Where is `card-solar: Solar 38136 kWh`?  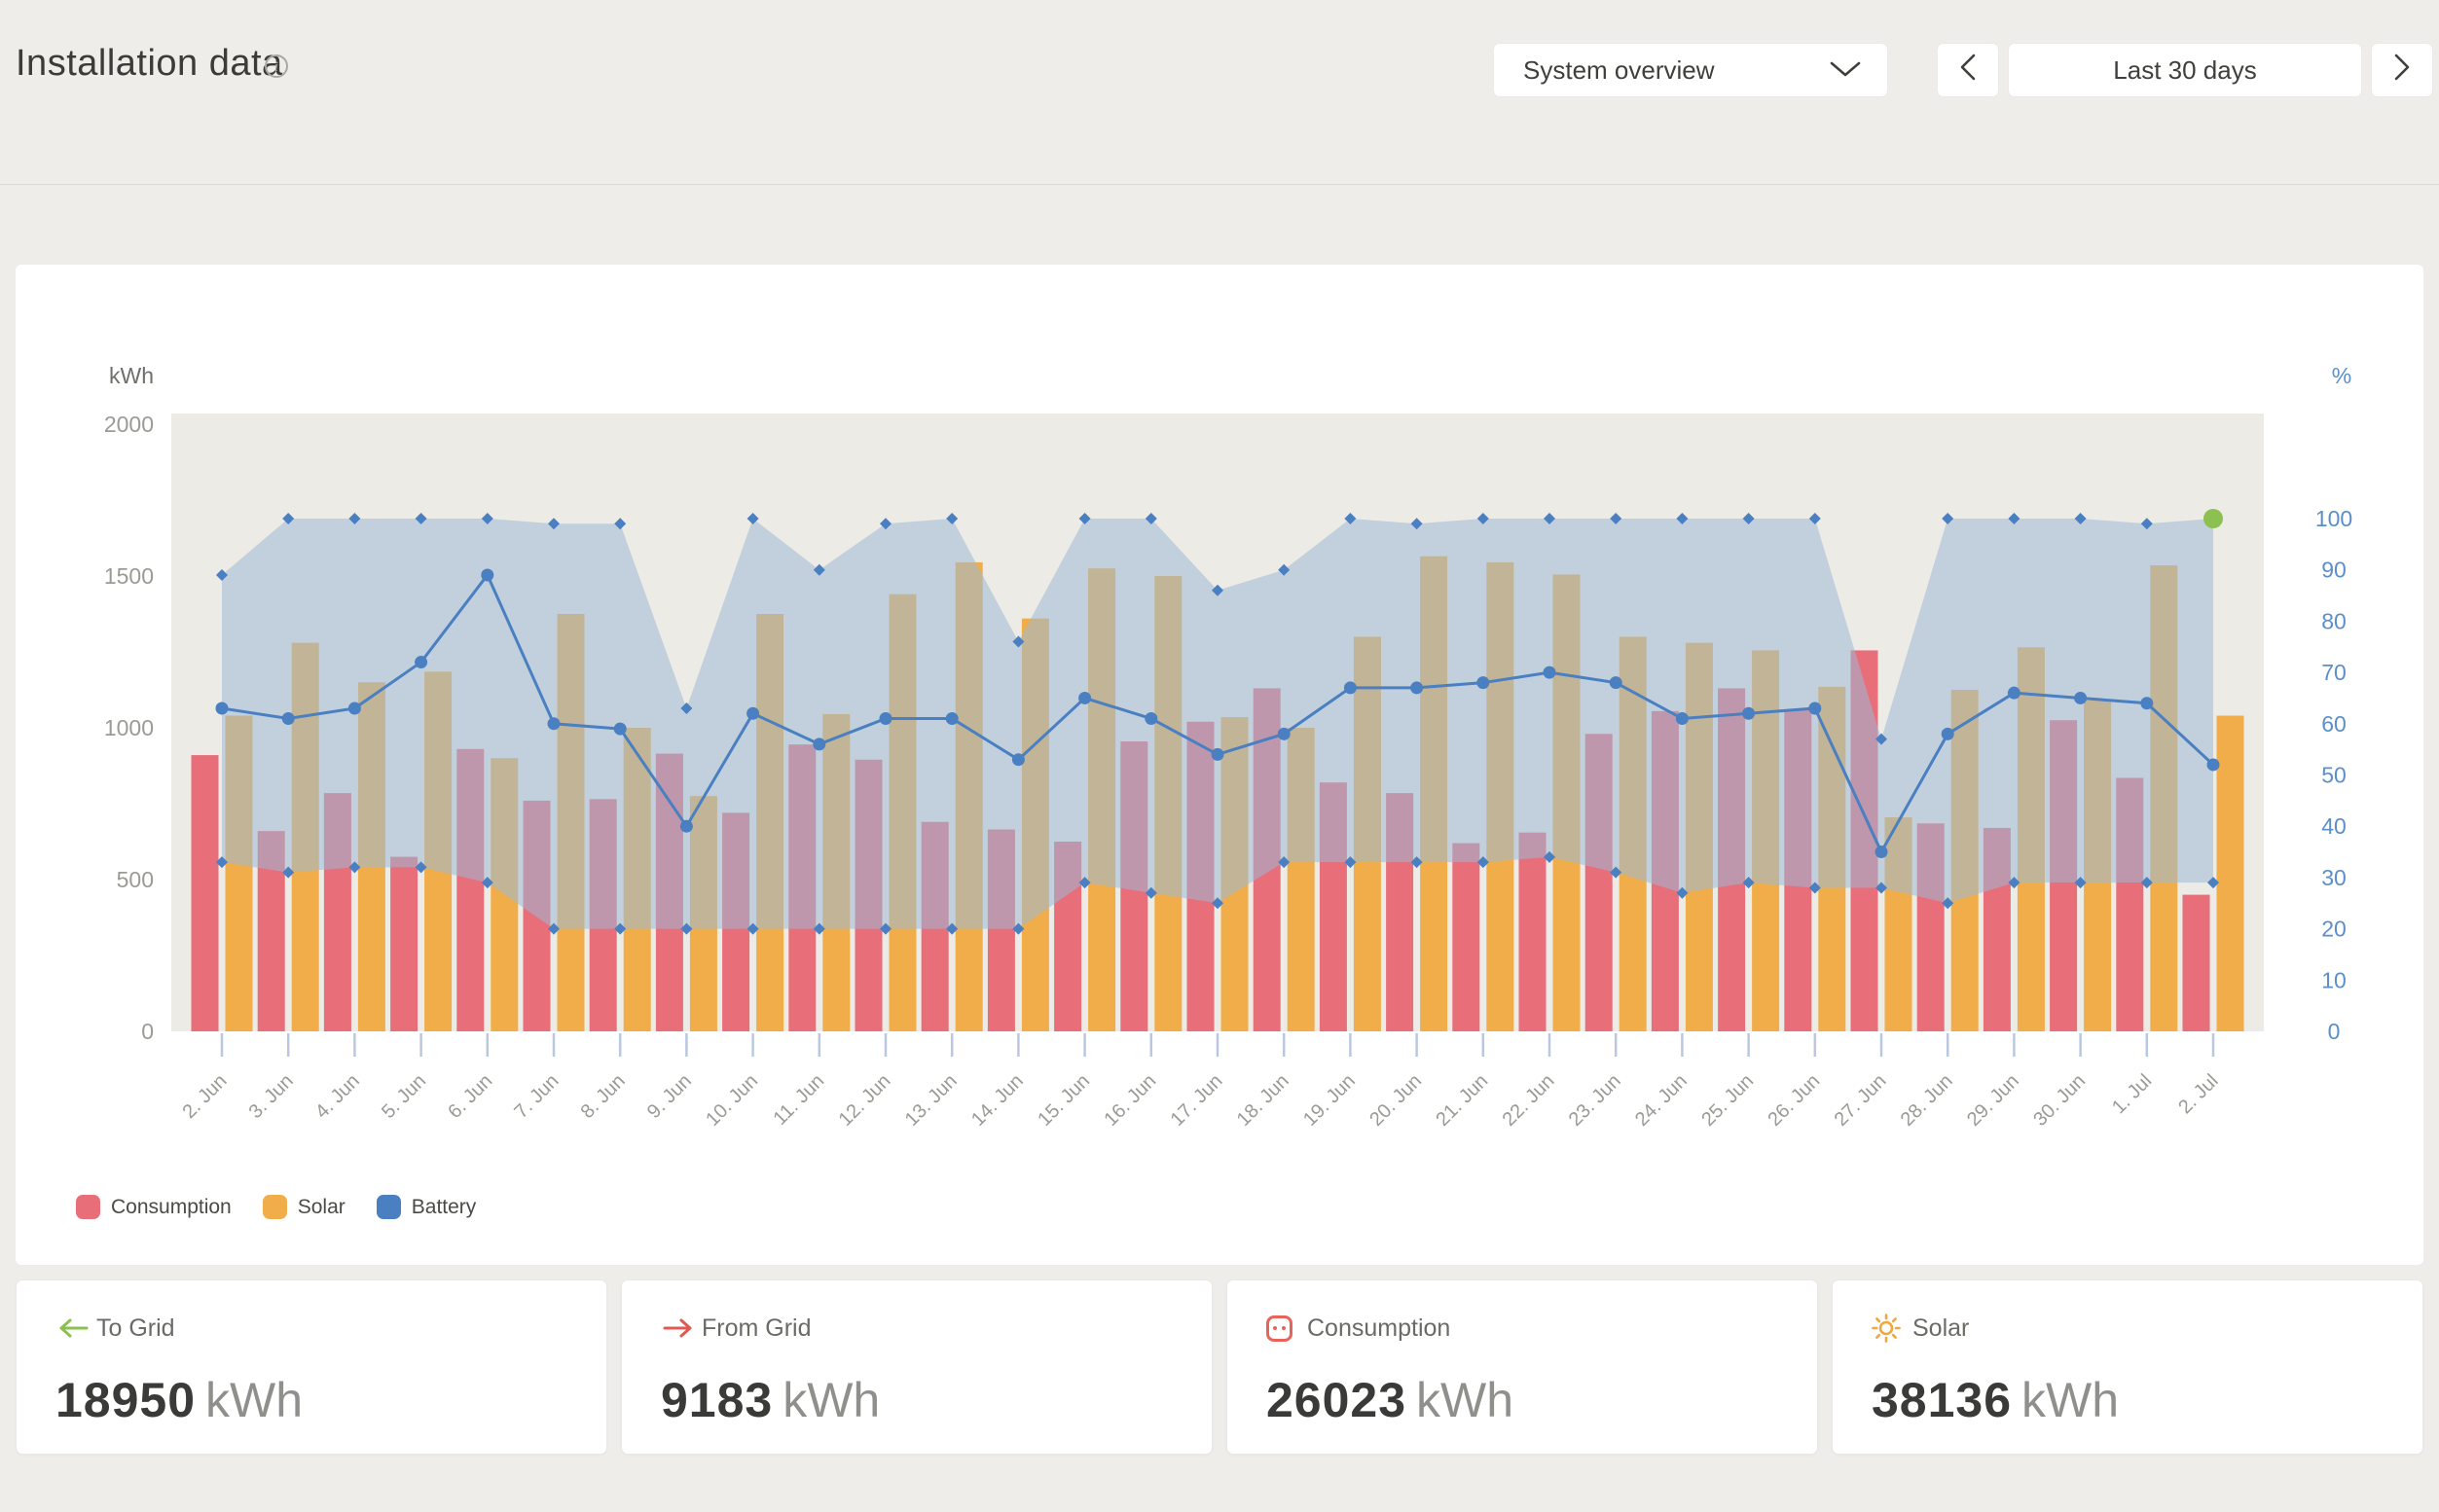
card-solar: Solar 38136 kWh is located at coordinates (2128, 1367).